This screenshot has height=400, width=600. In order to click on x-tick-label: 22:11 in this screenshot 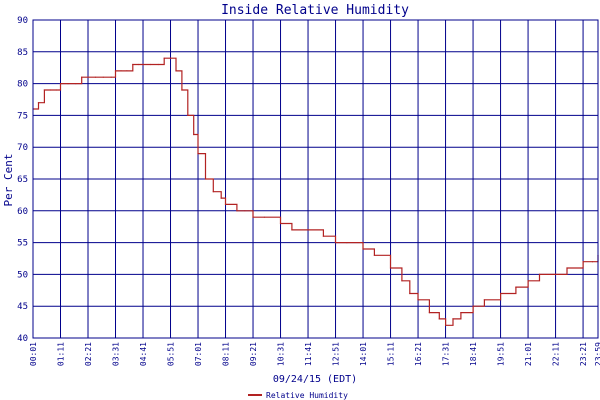, I will do `click(556, 354)`.